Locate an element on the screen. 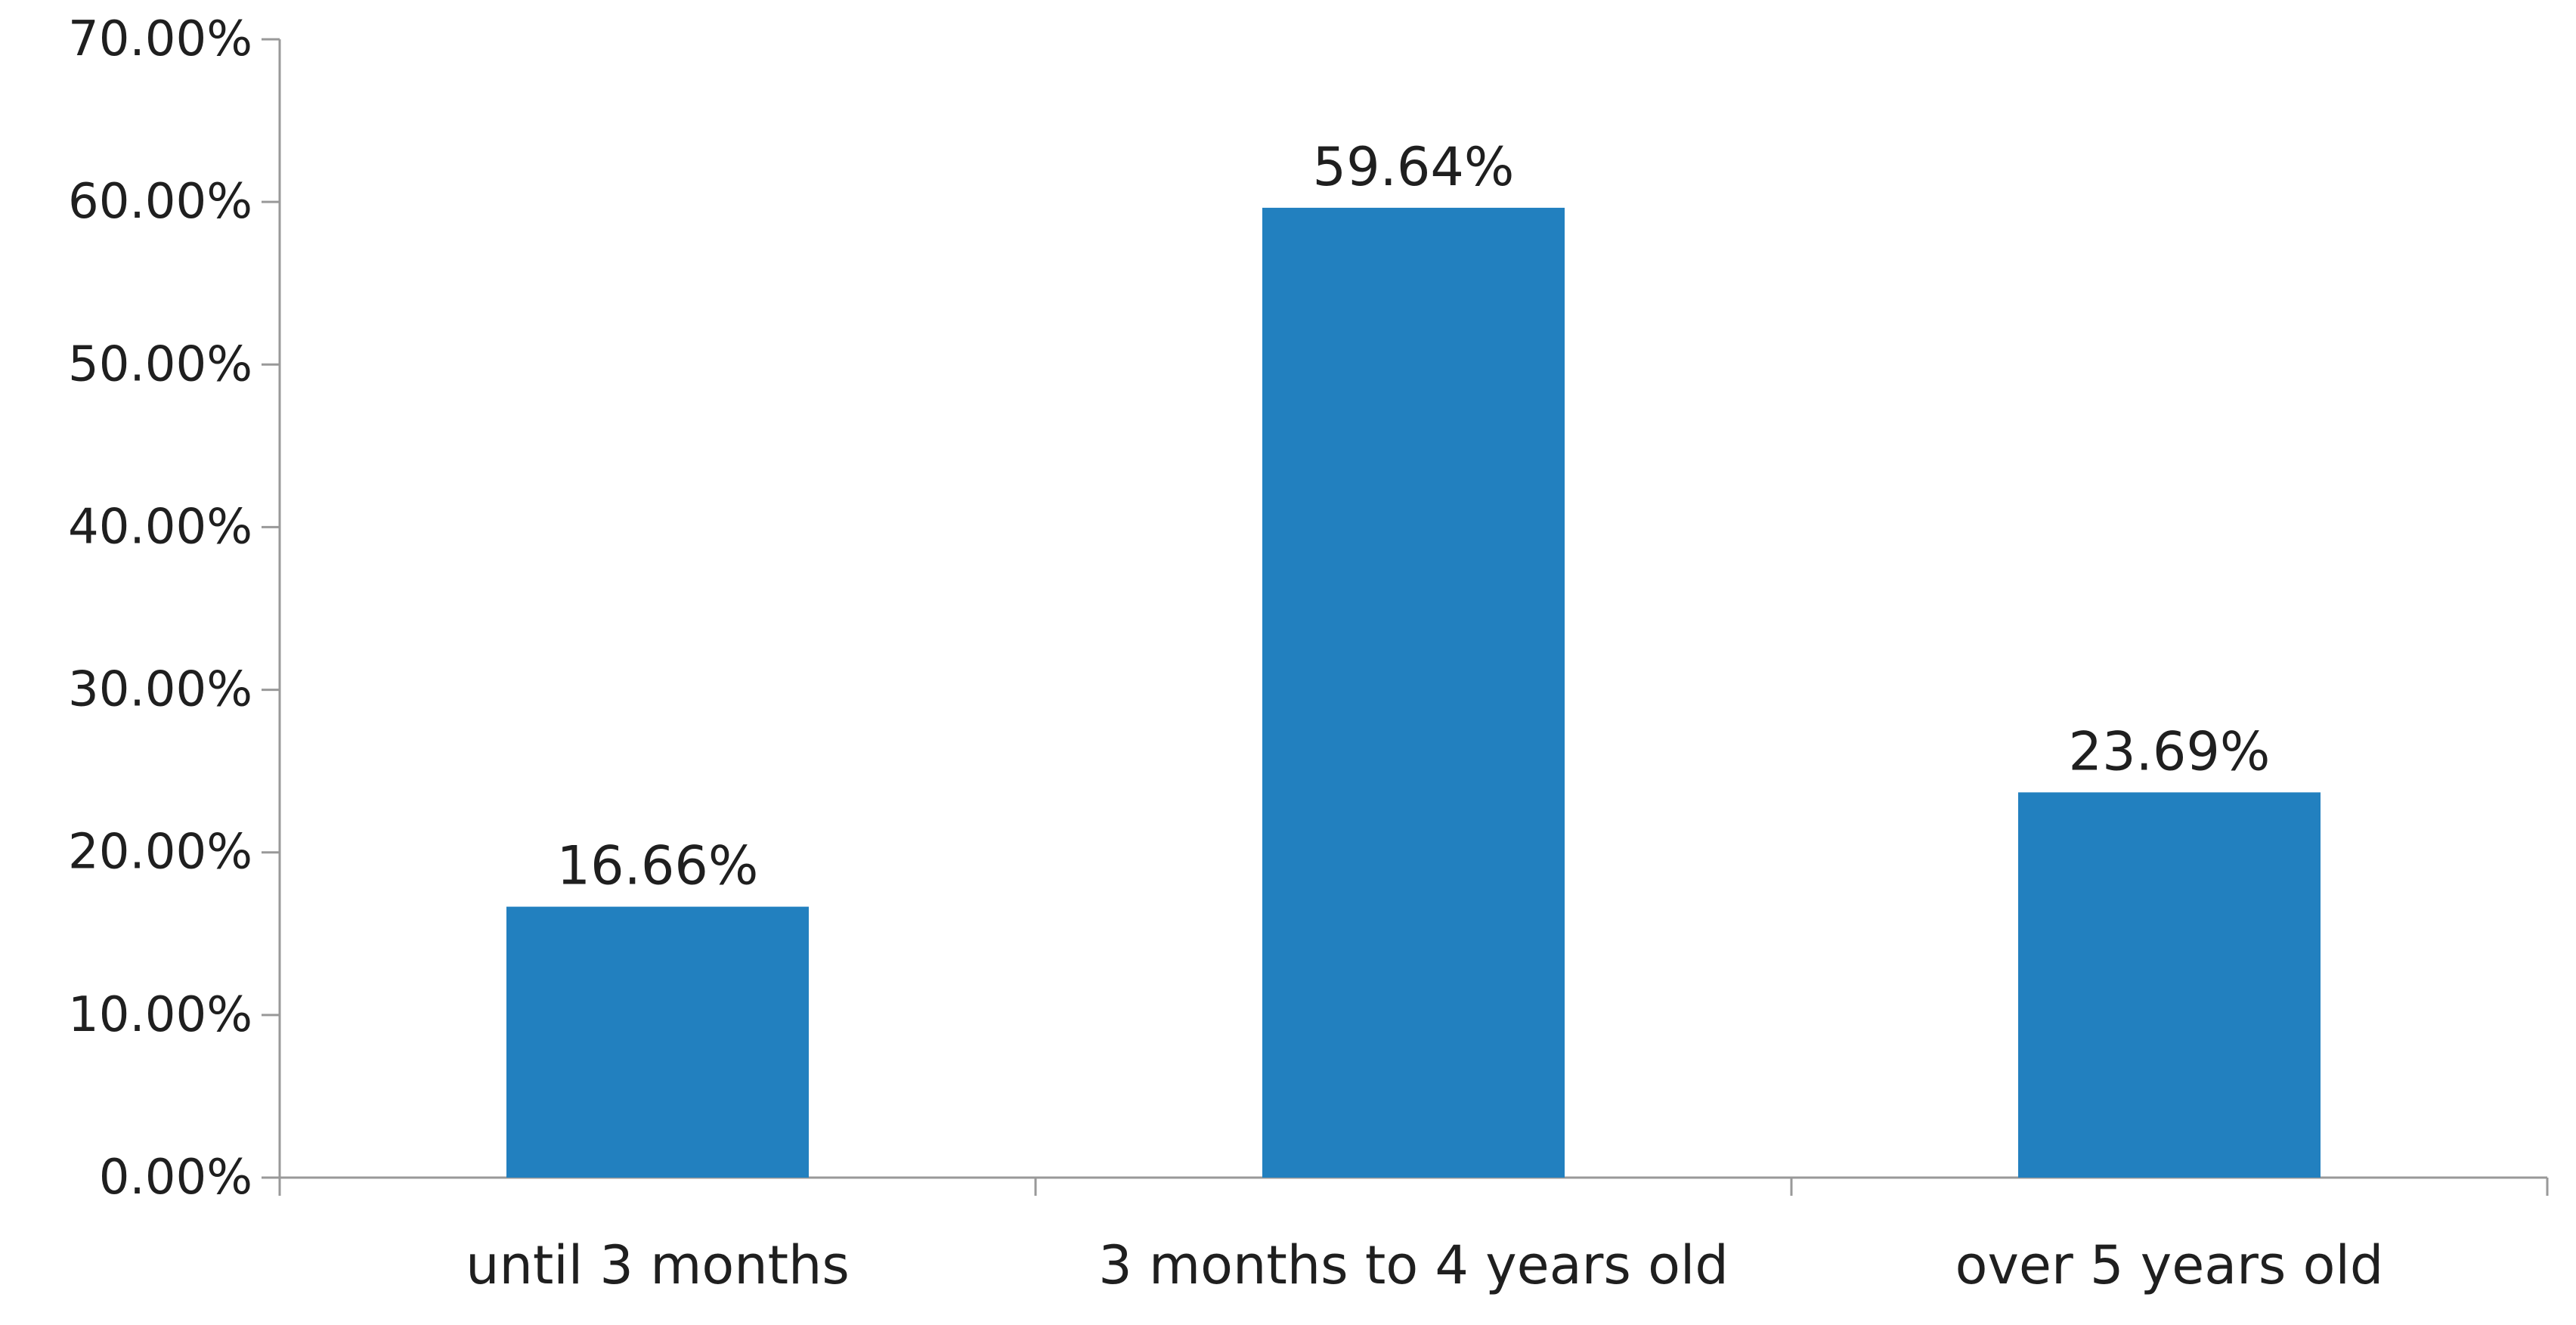 The width and height of the screenshot is (2576, 1325). data-label: 59.64% is located at coordinates (1414, 167).